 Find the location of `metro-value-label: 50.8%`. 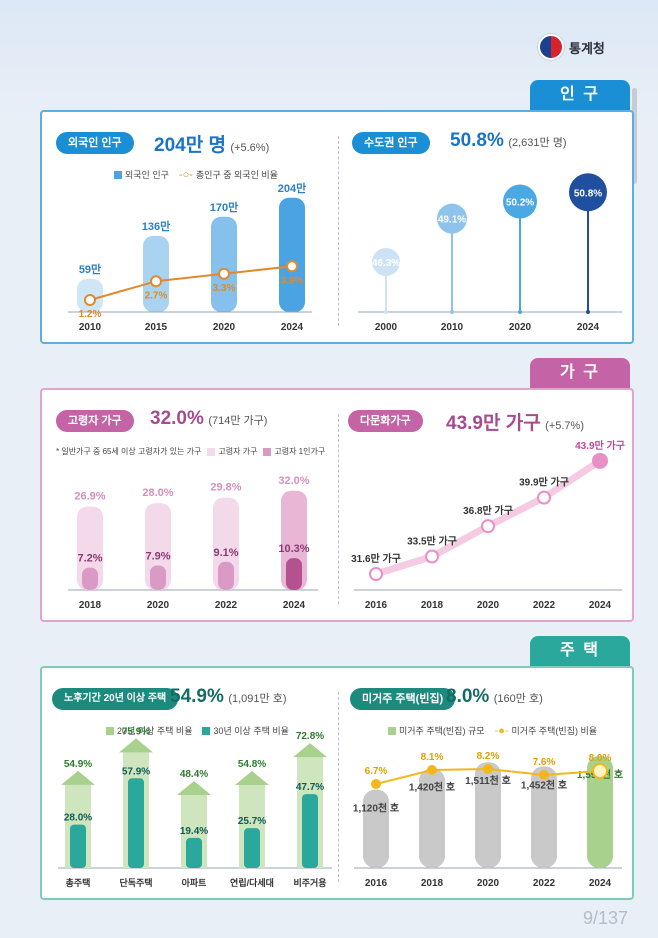

metro-value-label: 50.8% is located at coordinates (588, 193).